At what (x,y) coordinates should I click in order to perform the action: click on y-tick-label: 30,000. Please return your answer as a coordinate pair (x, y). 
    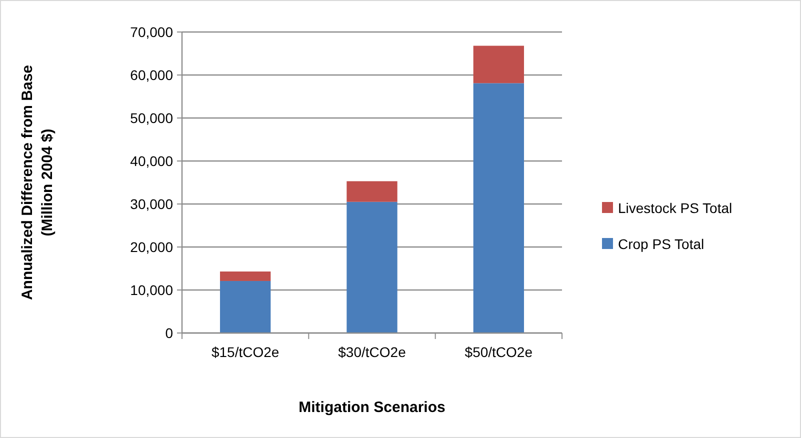
    Looking at the image, I should click on (152, 204).